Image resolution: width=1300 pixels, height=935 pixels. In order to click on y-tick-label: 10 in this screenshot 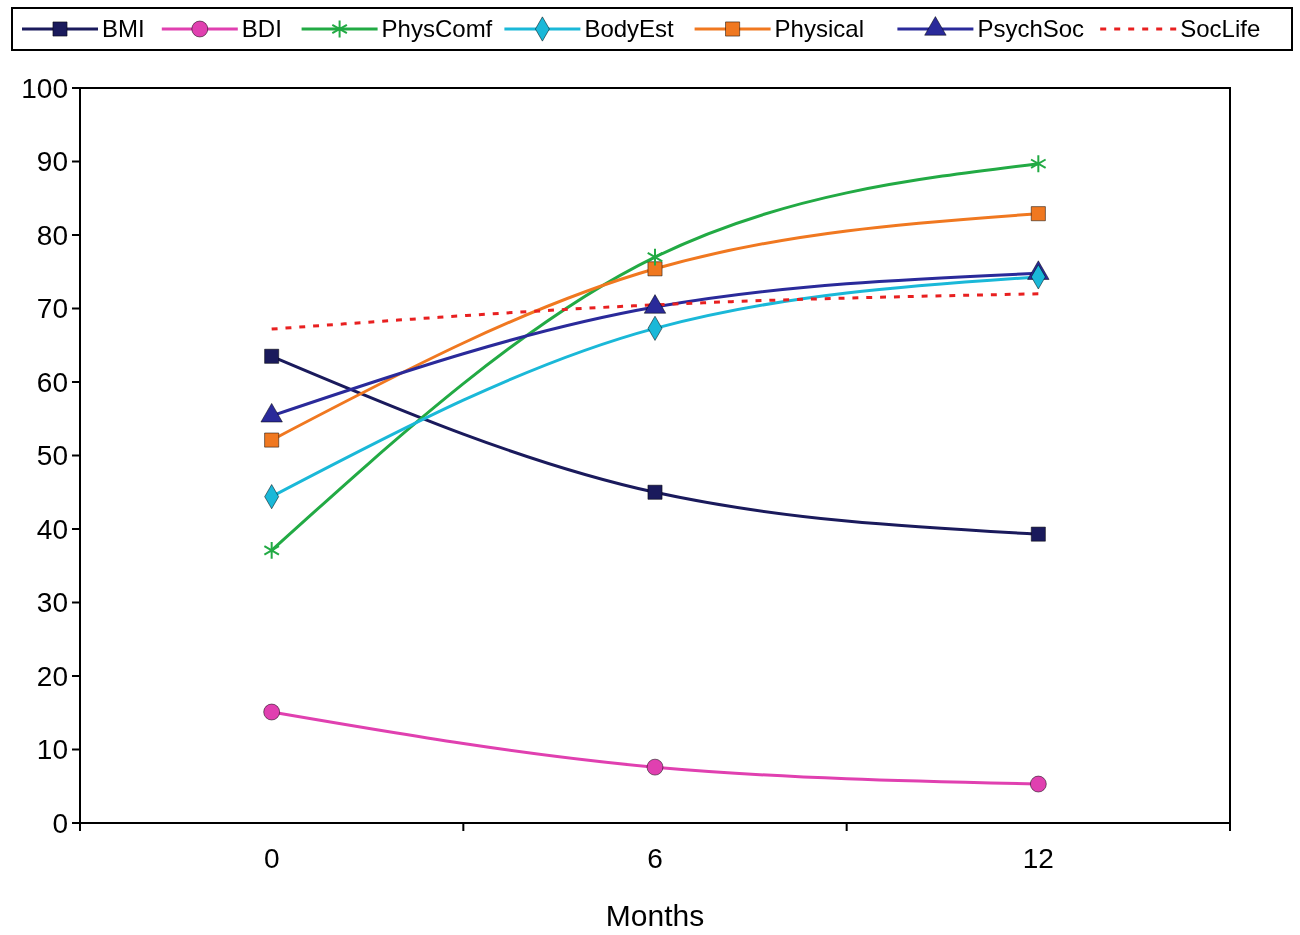, I will do `click(52, 750)`.